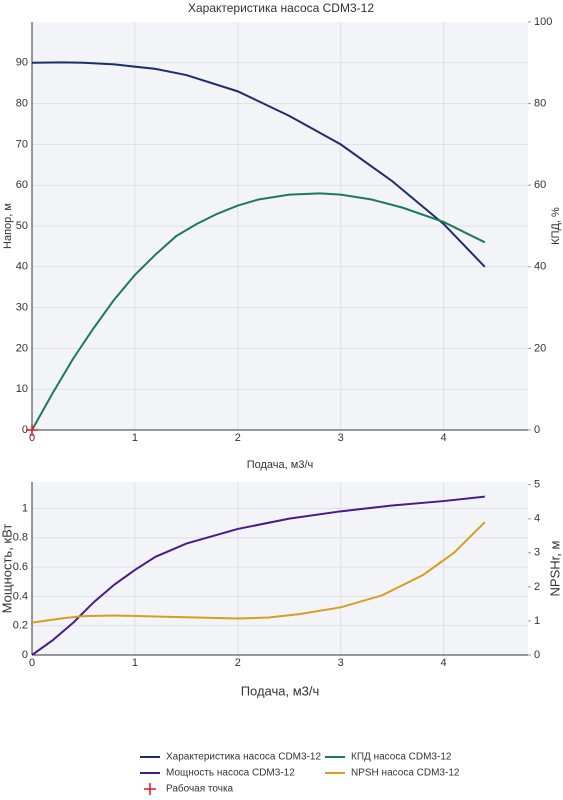  I want to click on y-tick-label: 0.2, so click(20, 626).